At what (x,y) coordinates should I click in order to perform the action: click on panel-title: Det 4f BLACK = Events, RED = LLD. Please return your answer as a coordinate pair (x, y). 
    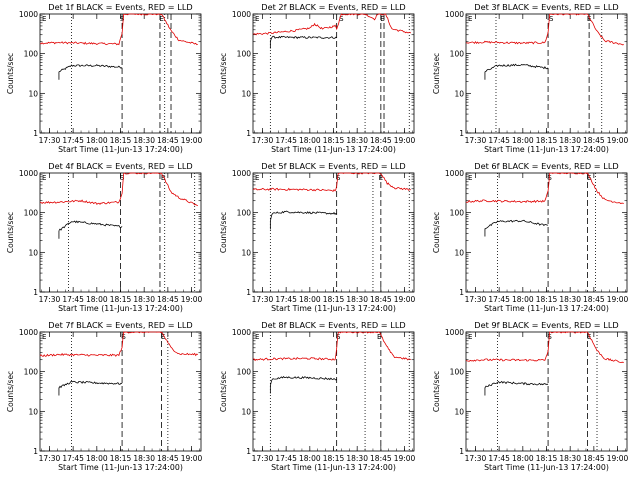
    Looking at the image, I should click on (120, 166).